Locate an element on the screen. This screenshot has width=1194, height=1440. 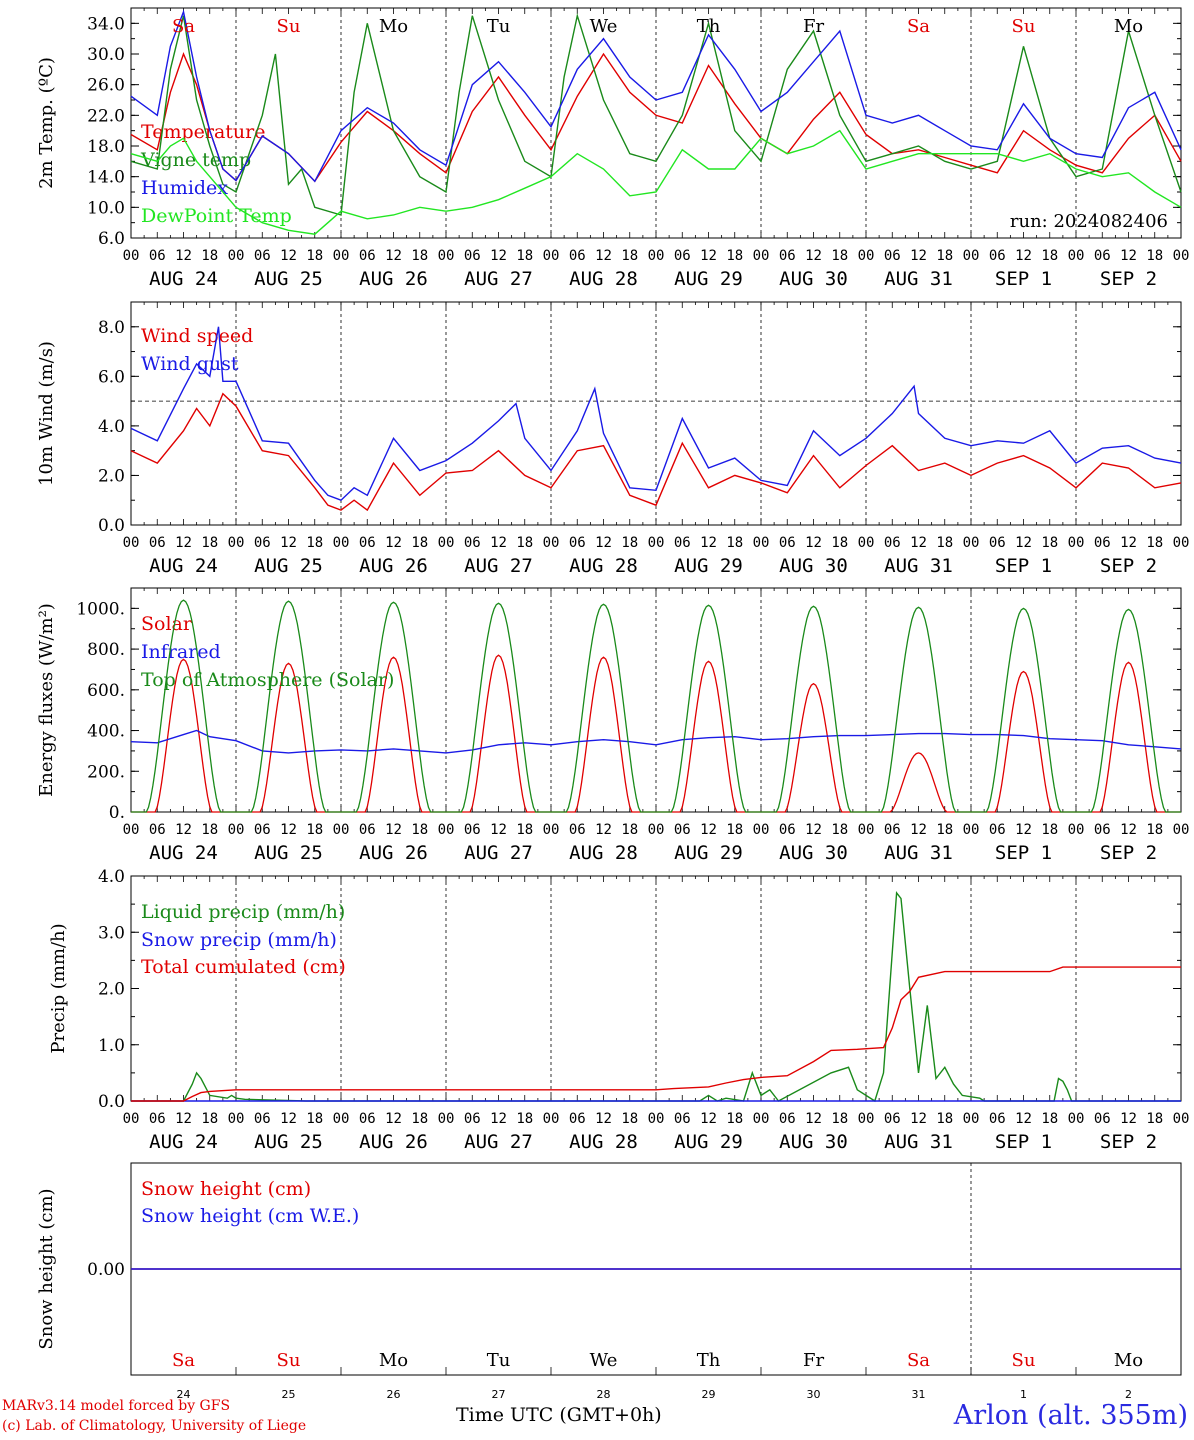
weekday-label-top: Su is located at coordinates (289, 26).